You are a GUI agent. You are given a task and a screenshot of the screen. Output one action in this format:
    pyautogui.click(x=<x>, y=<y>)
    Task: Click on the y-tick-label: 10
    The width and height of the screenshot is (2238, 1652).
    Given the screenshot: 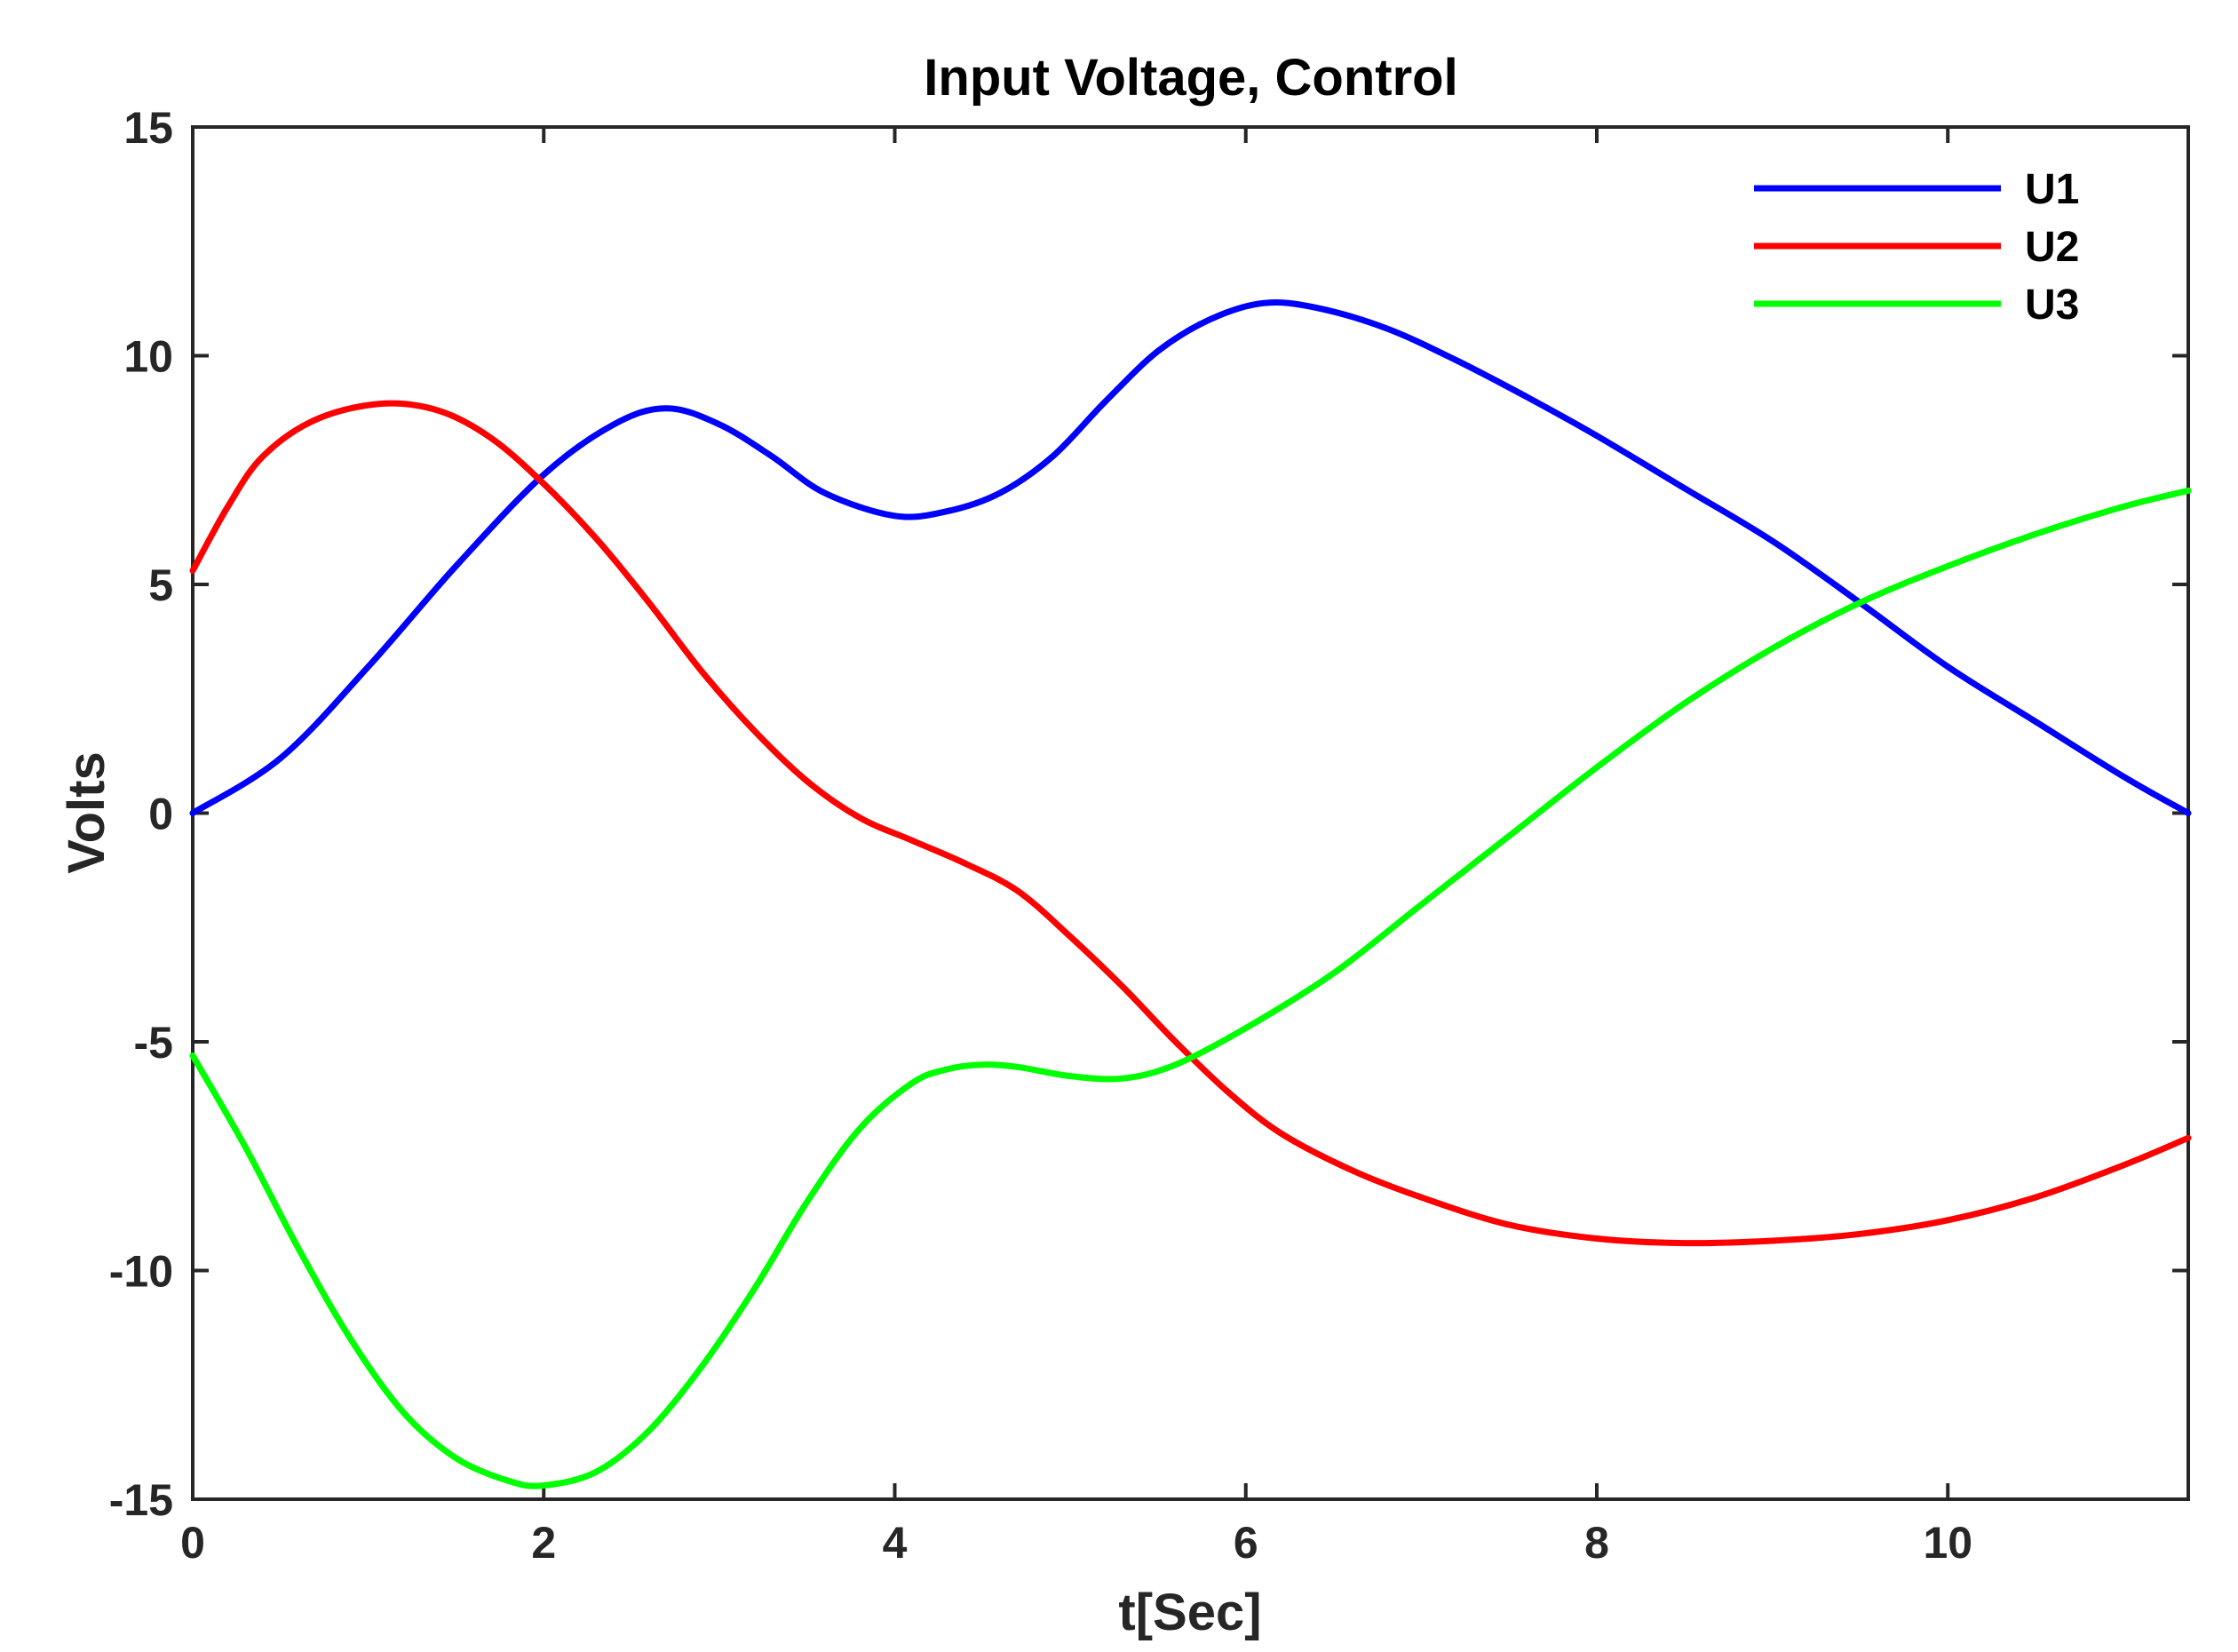 What is the action you would take?
    pyautogui.click(x=148, y=357)
    